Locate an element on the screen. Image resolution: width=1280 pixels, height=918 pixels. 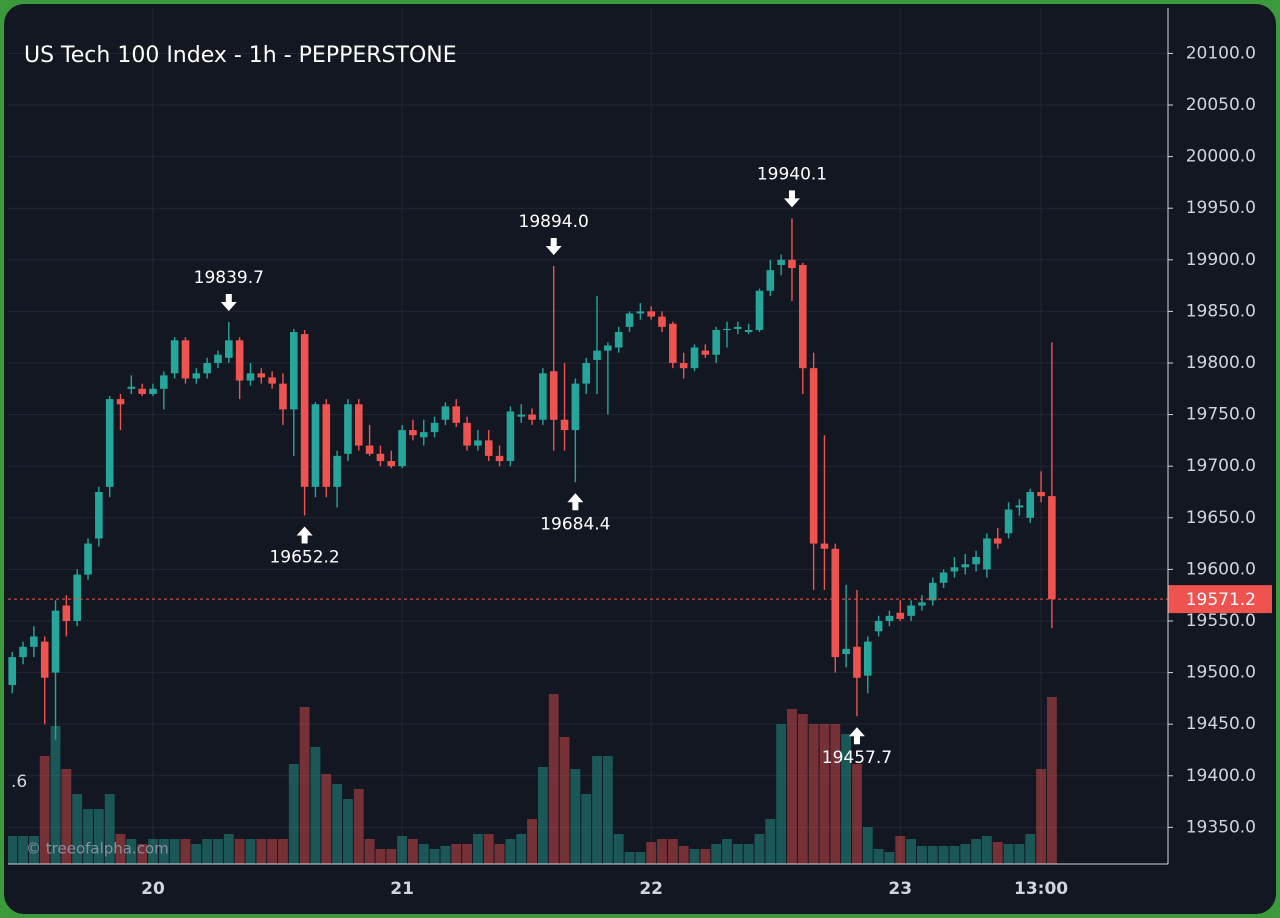
annotation-label: 19839.7 is located at coordinates (229, 278).